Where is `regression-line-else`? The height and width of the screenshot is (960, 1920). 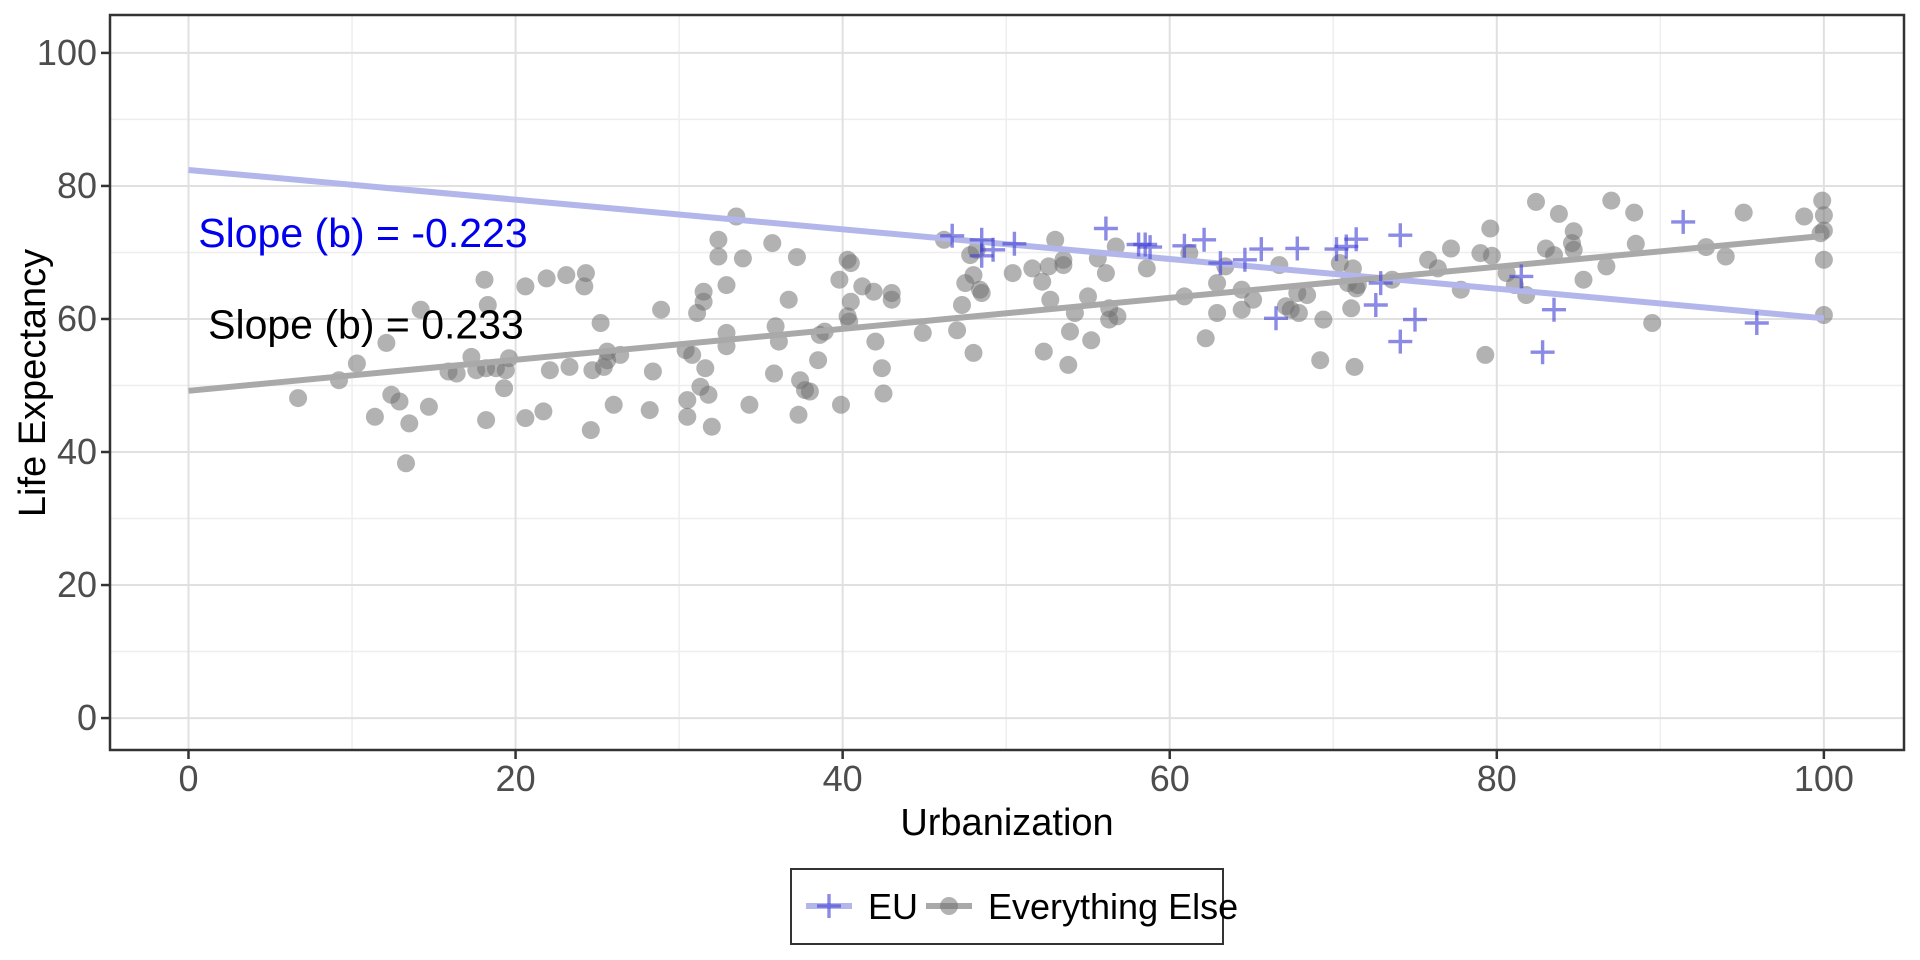 regression-line-else is located at coordinates (1006, 313).